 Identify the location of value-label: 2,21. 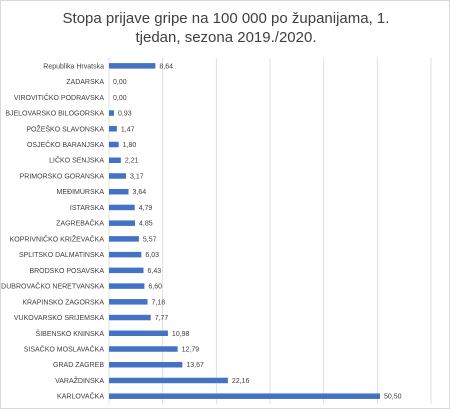
(132, 161).